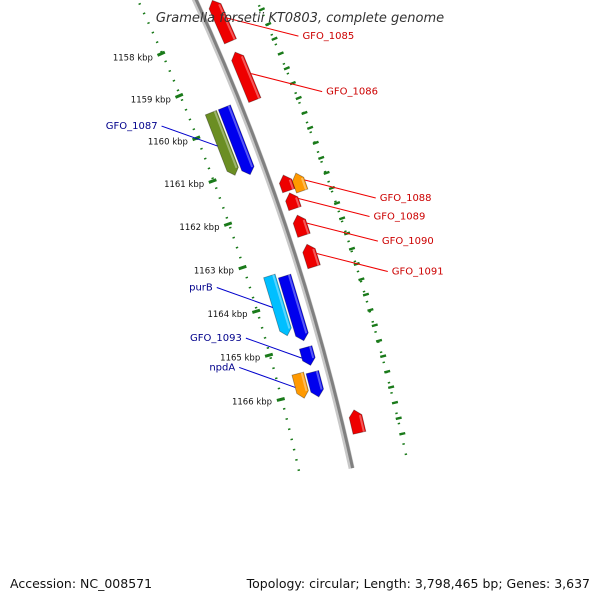 Image resolution: width=600 pixels, height=600 pixels. Describe the element at coordinates (216, 338) in the screenshot. I see `gene-label: GFO_1093` at that location.